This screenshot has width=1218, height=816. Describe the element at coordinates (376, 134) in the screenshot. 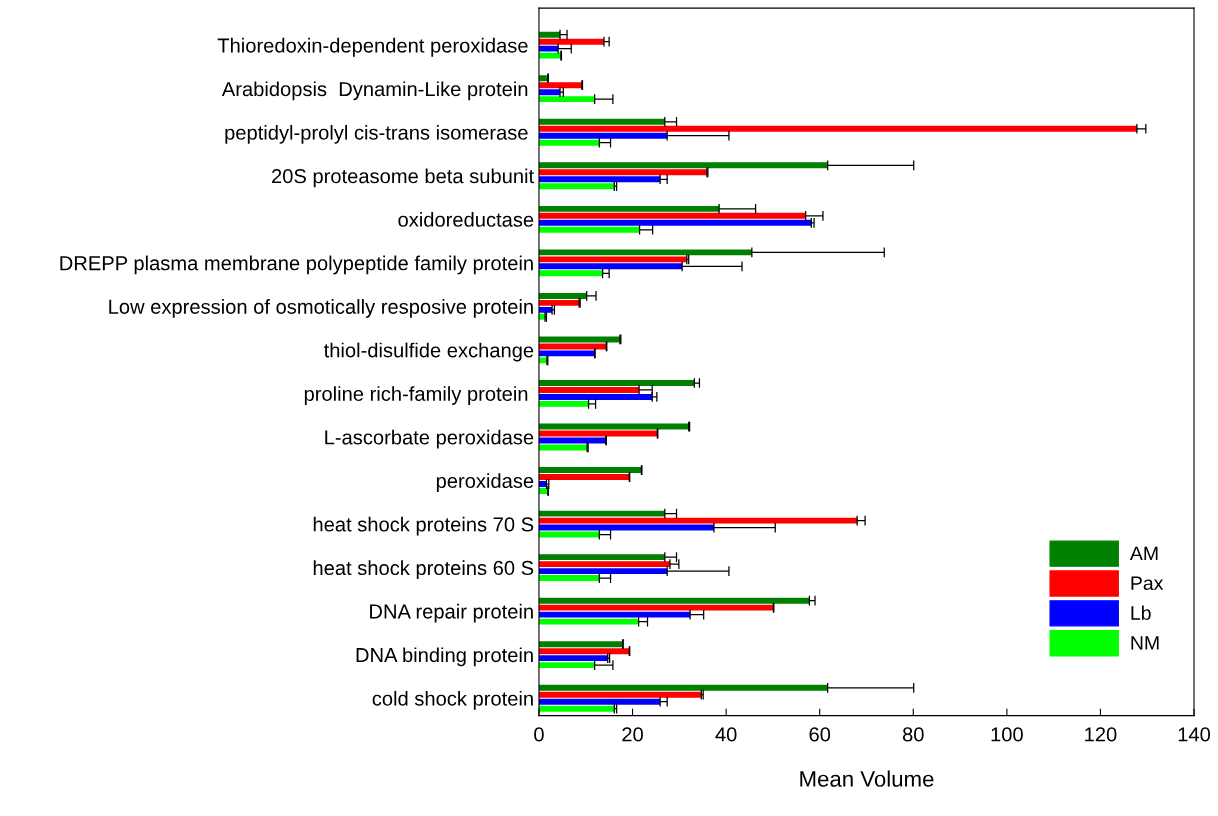

I see `y-tick-label: peptidyl-prolyl cis-trans isomerase` at that location.